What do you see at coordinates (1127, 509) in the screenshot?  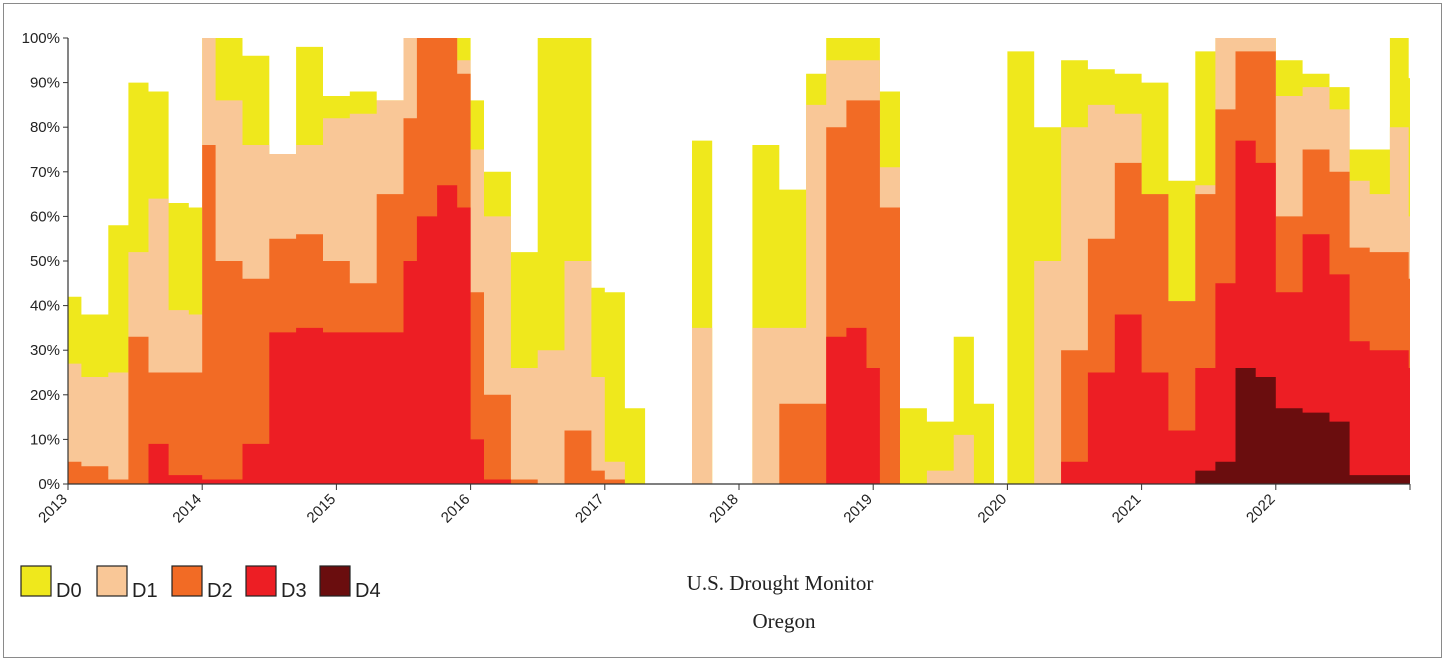 I see `x-tick-label: 2021` at bounding box center [1127, 509].